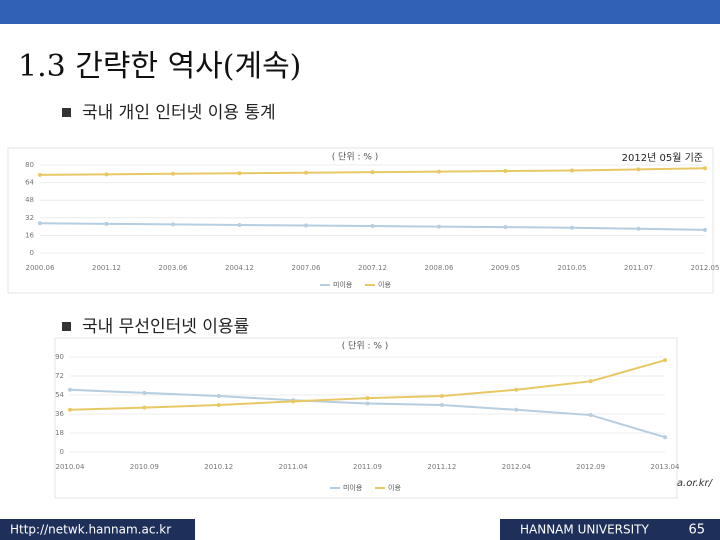 Image resolution: width=720 pixels, height=540 pixels. I want to click on page-number: 65, so click(696, 530).